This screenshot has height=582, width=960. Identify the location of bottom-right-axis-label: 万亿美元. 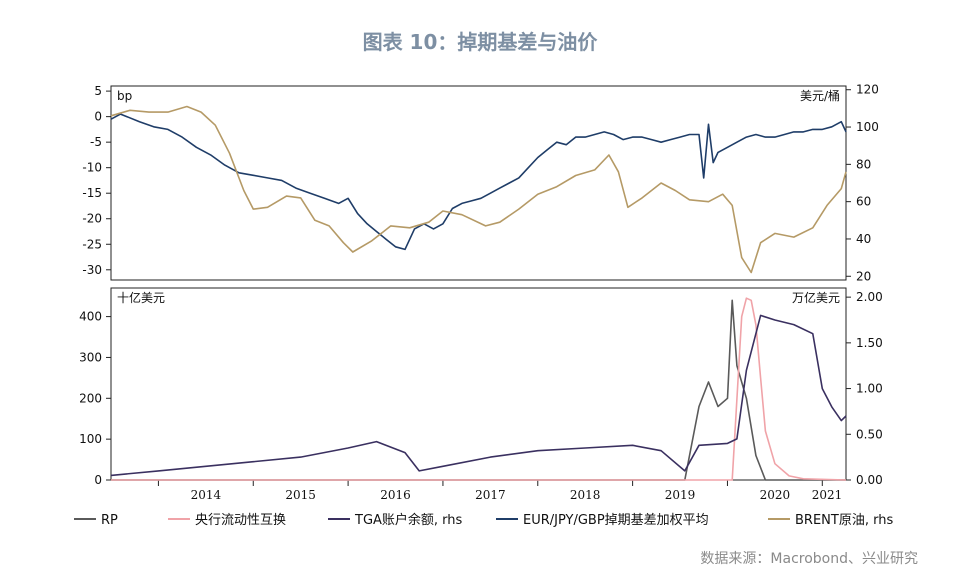
(816, 297).